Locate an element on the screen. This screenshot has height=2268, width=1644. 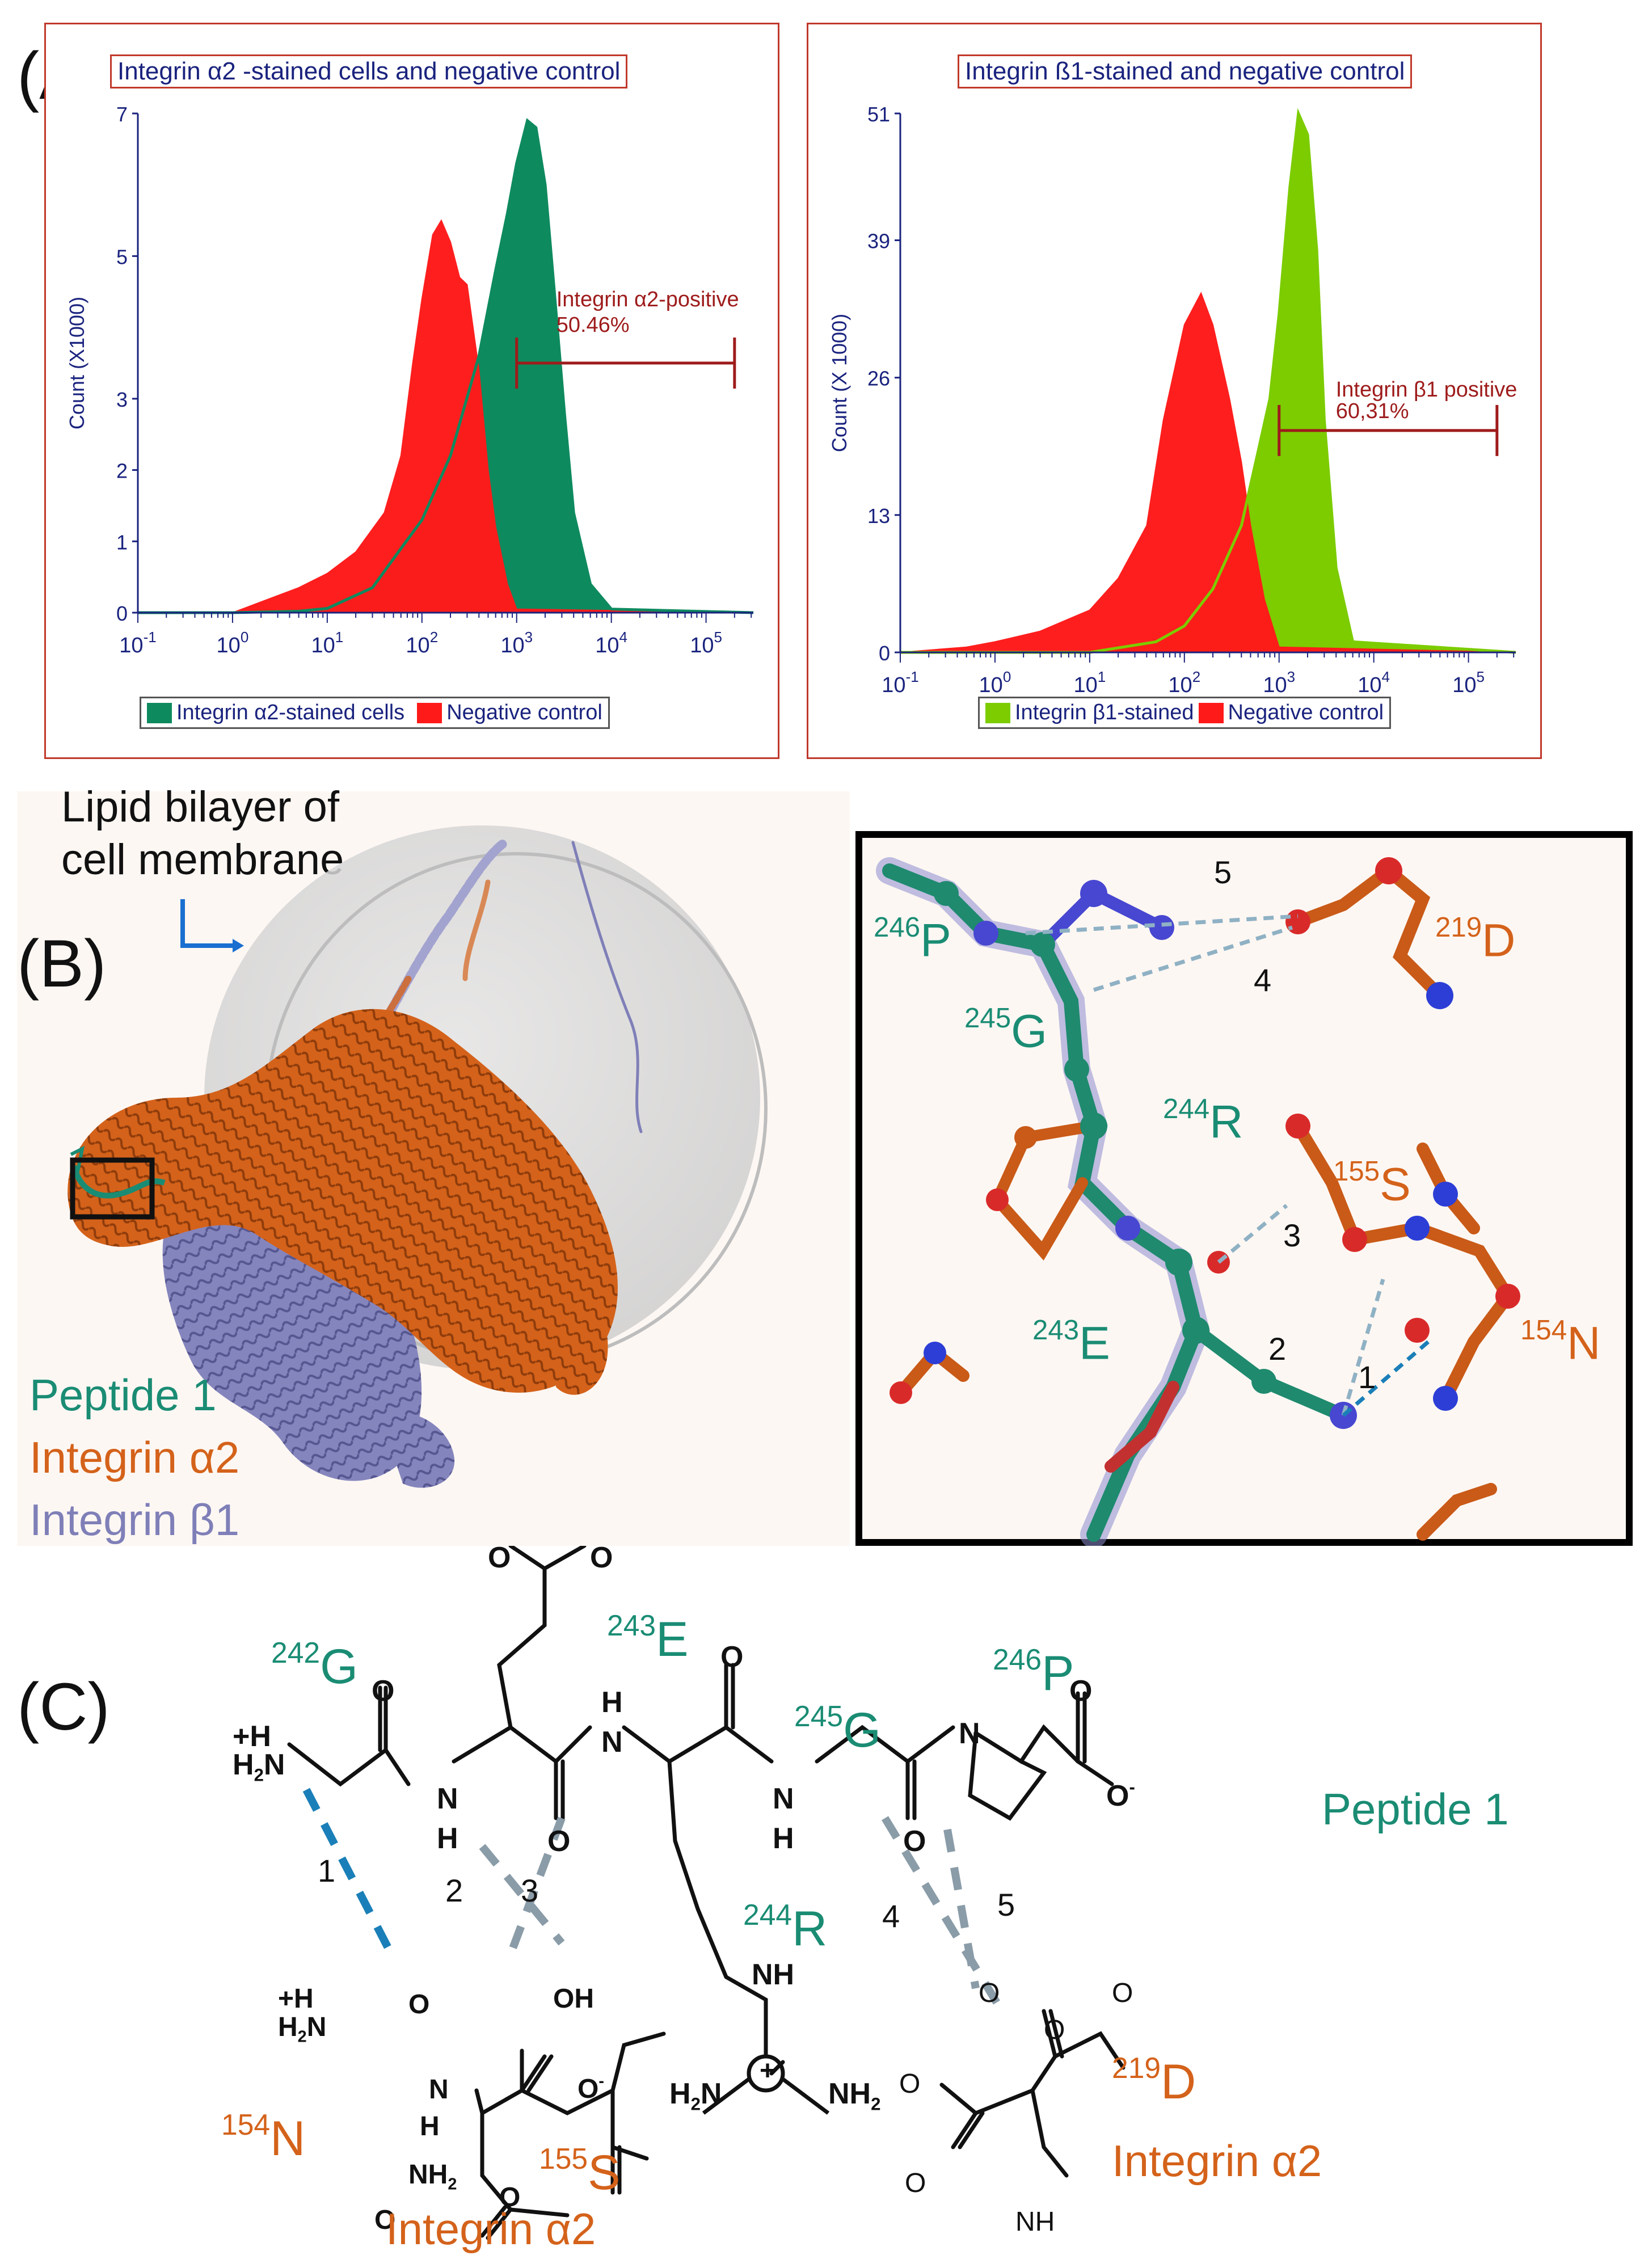
bond-label-2: 2 is located at coordinates (454, 1890).